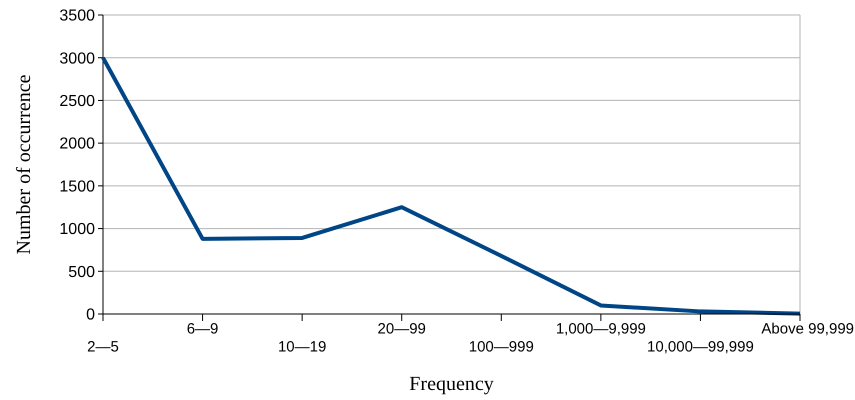 The width and height of the screenshot is (855, 400). I want to click on y-tick-label: 1000, so click(77, 229).